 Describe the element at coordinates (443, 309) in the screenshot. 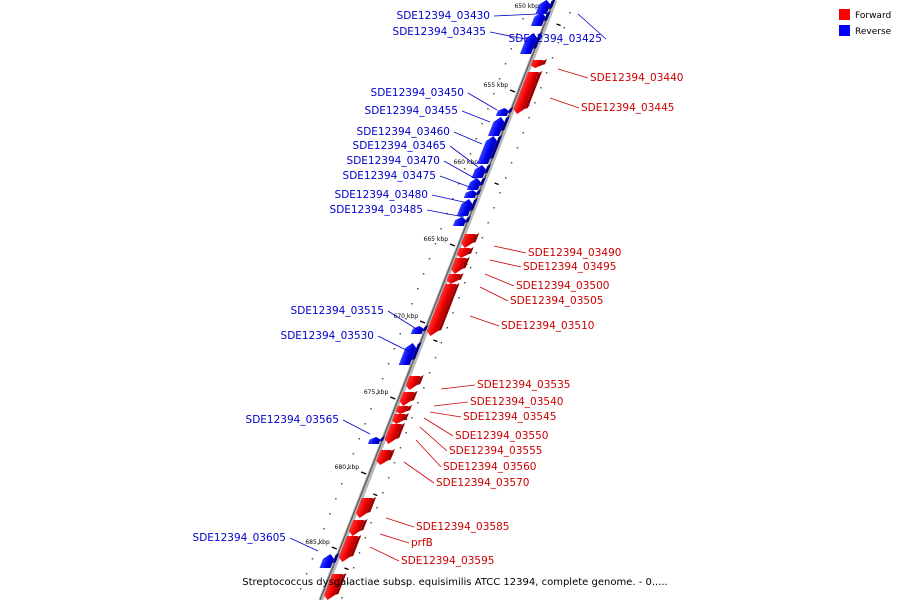

I see `gene-sde12394-03510-feature` at that location.